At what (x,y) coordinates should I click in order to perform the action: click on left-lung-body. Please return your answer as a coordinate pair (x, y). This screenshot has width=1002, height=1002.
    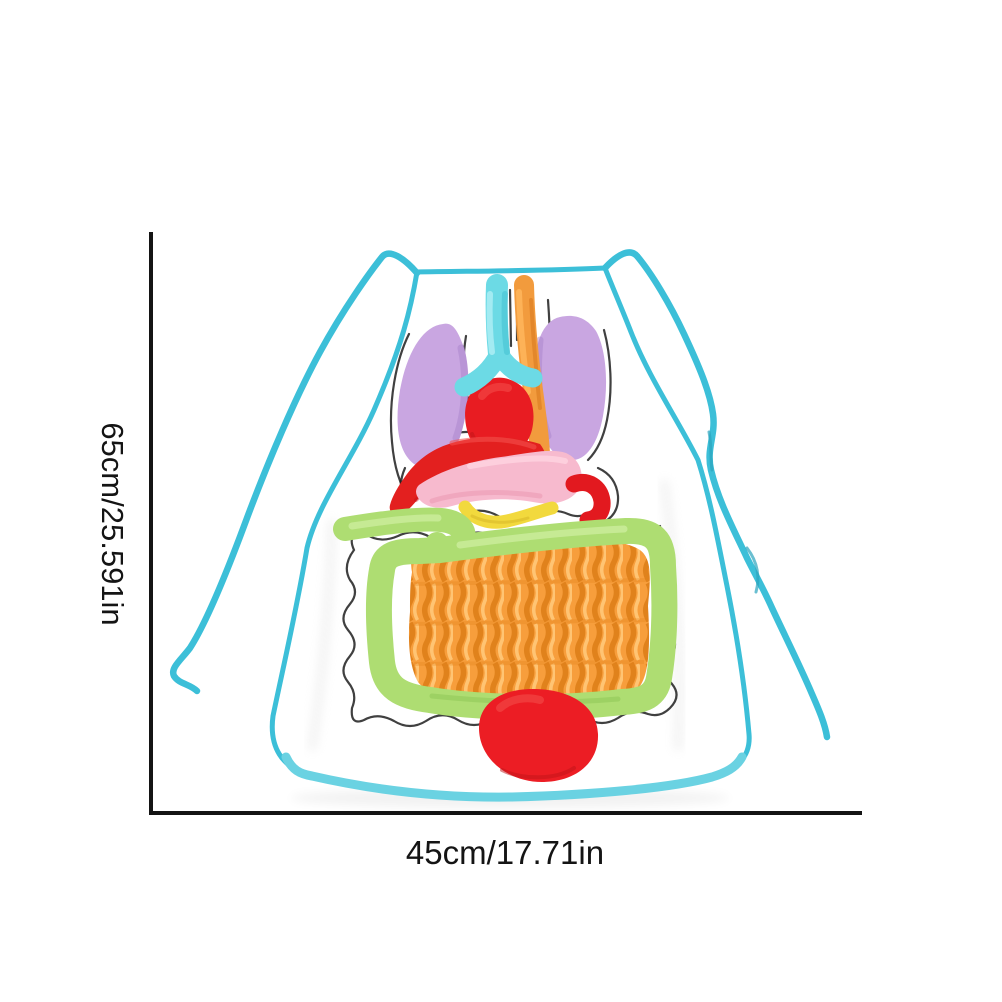
    Looking at the image, I should click on (433, 396).